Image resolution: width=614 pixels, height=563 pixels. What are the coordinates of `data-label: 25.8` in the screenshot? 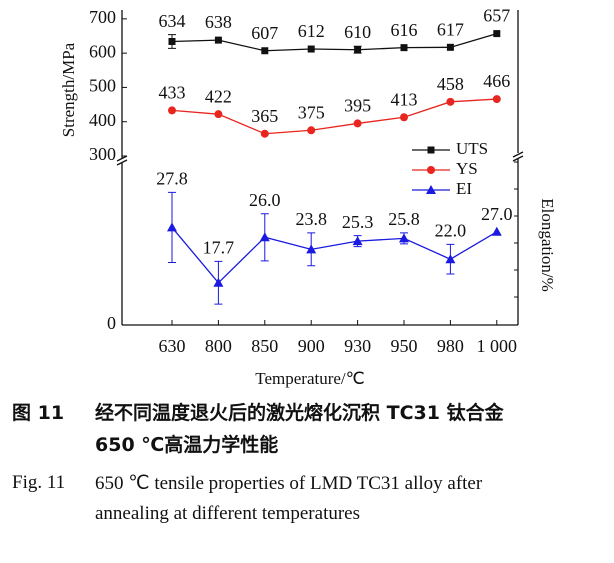 It's located at (404, 219).